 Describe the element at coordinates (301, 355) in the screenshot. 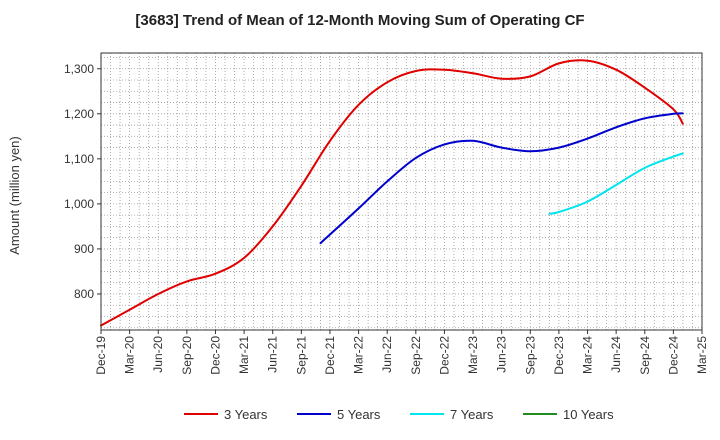

I see `x-tick-label: Sep-21` at that location.